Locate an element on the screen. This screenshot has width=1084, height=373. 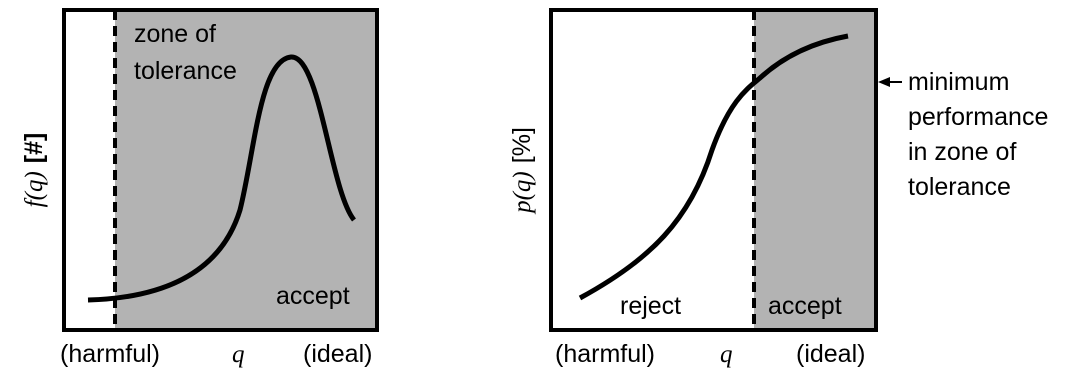
left-x-ideal-label: (ideal) is located at coordinates (337, 354).